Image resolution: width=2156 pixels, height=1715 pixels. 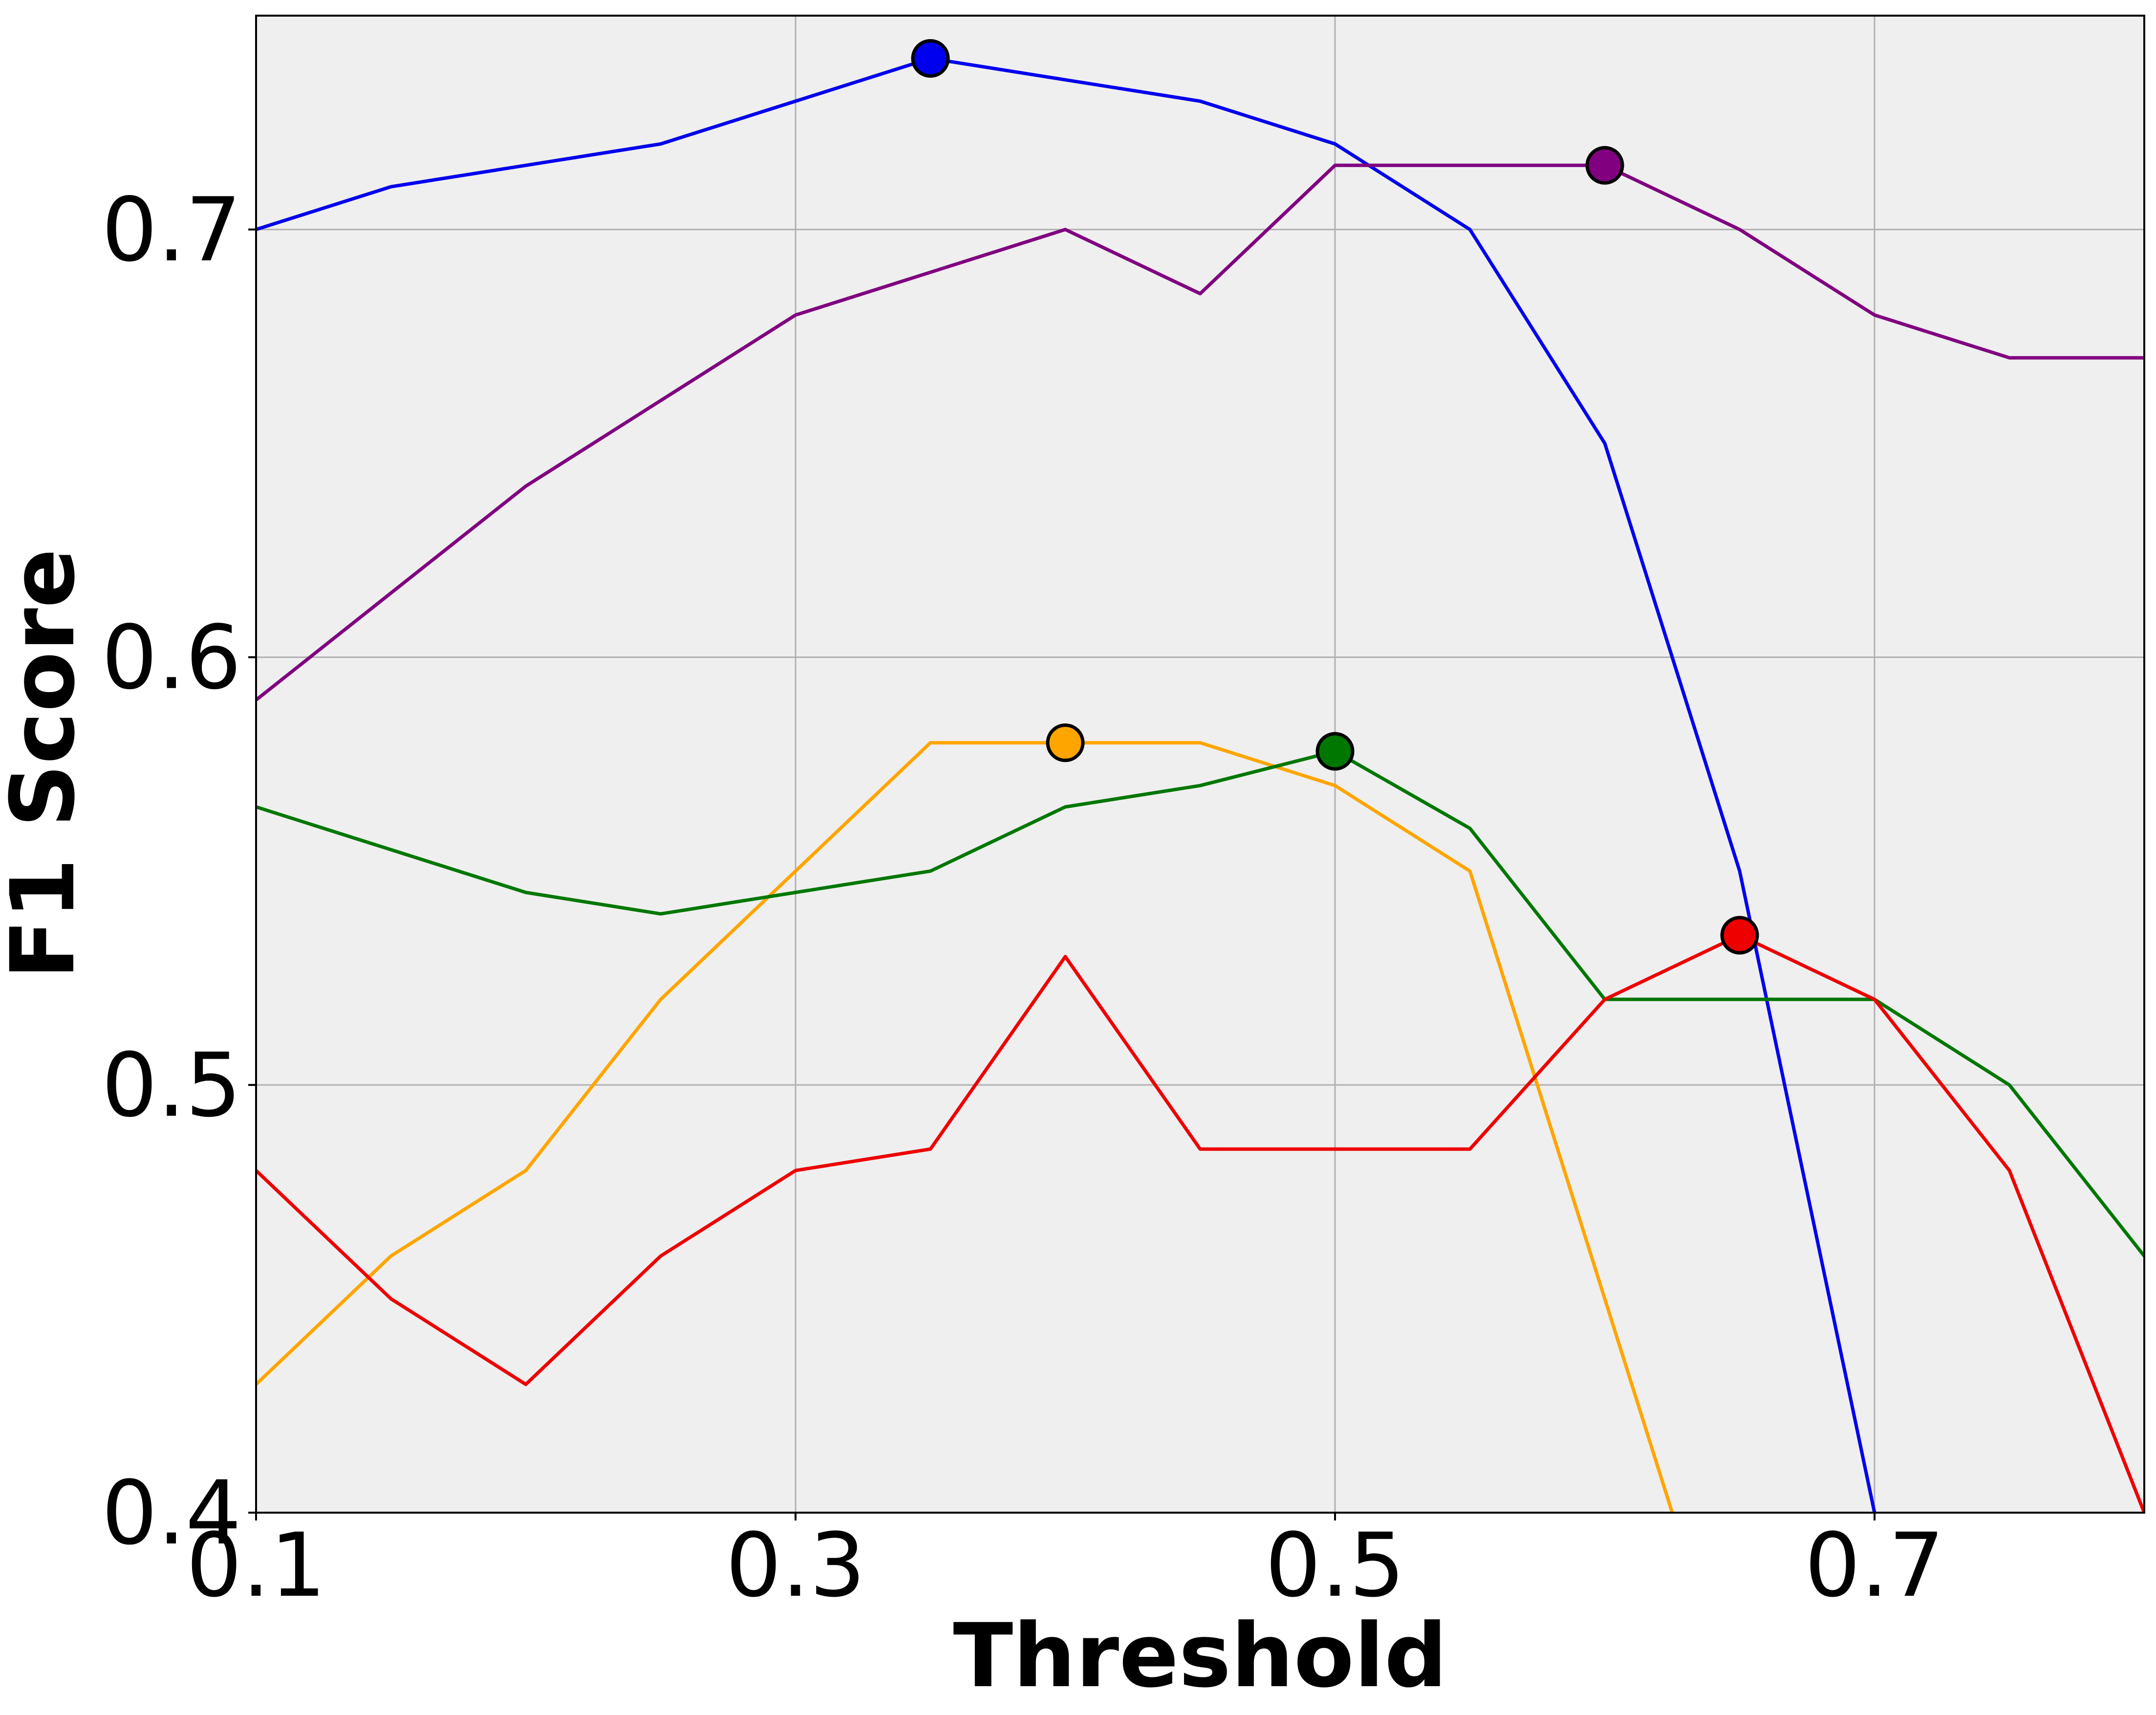 I want to click on y-axis-ticks: 0.4 0.5 0.6 0.7, so click(x=179, y=871).